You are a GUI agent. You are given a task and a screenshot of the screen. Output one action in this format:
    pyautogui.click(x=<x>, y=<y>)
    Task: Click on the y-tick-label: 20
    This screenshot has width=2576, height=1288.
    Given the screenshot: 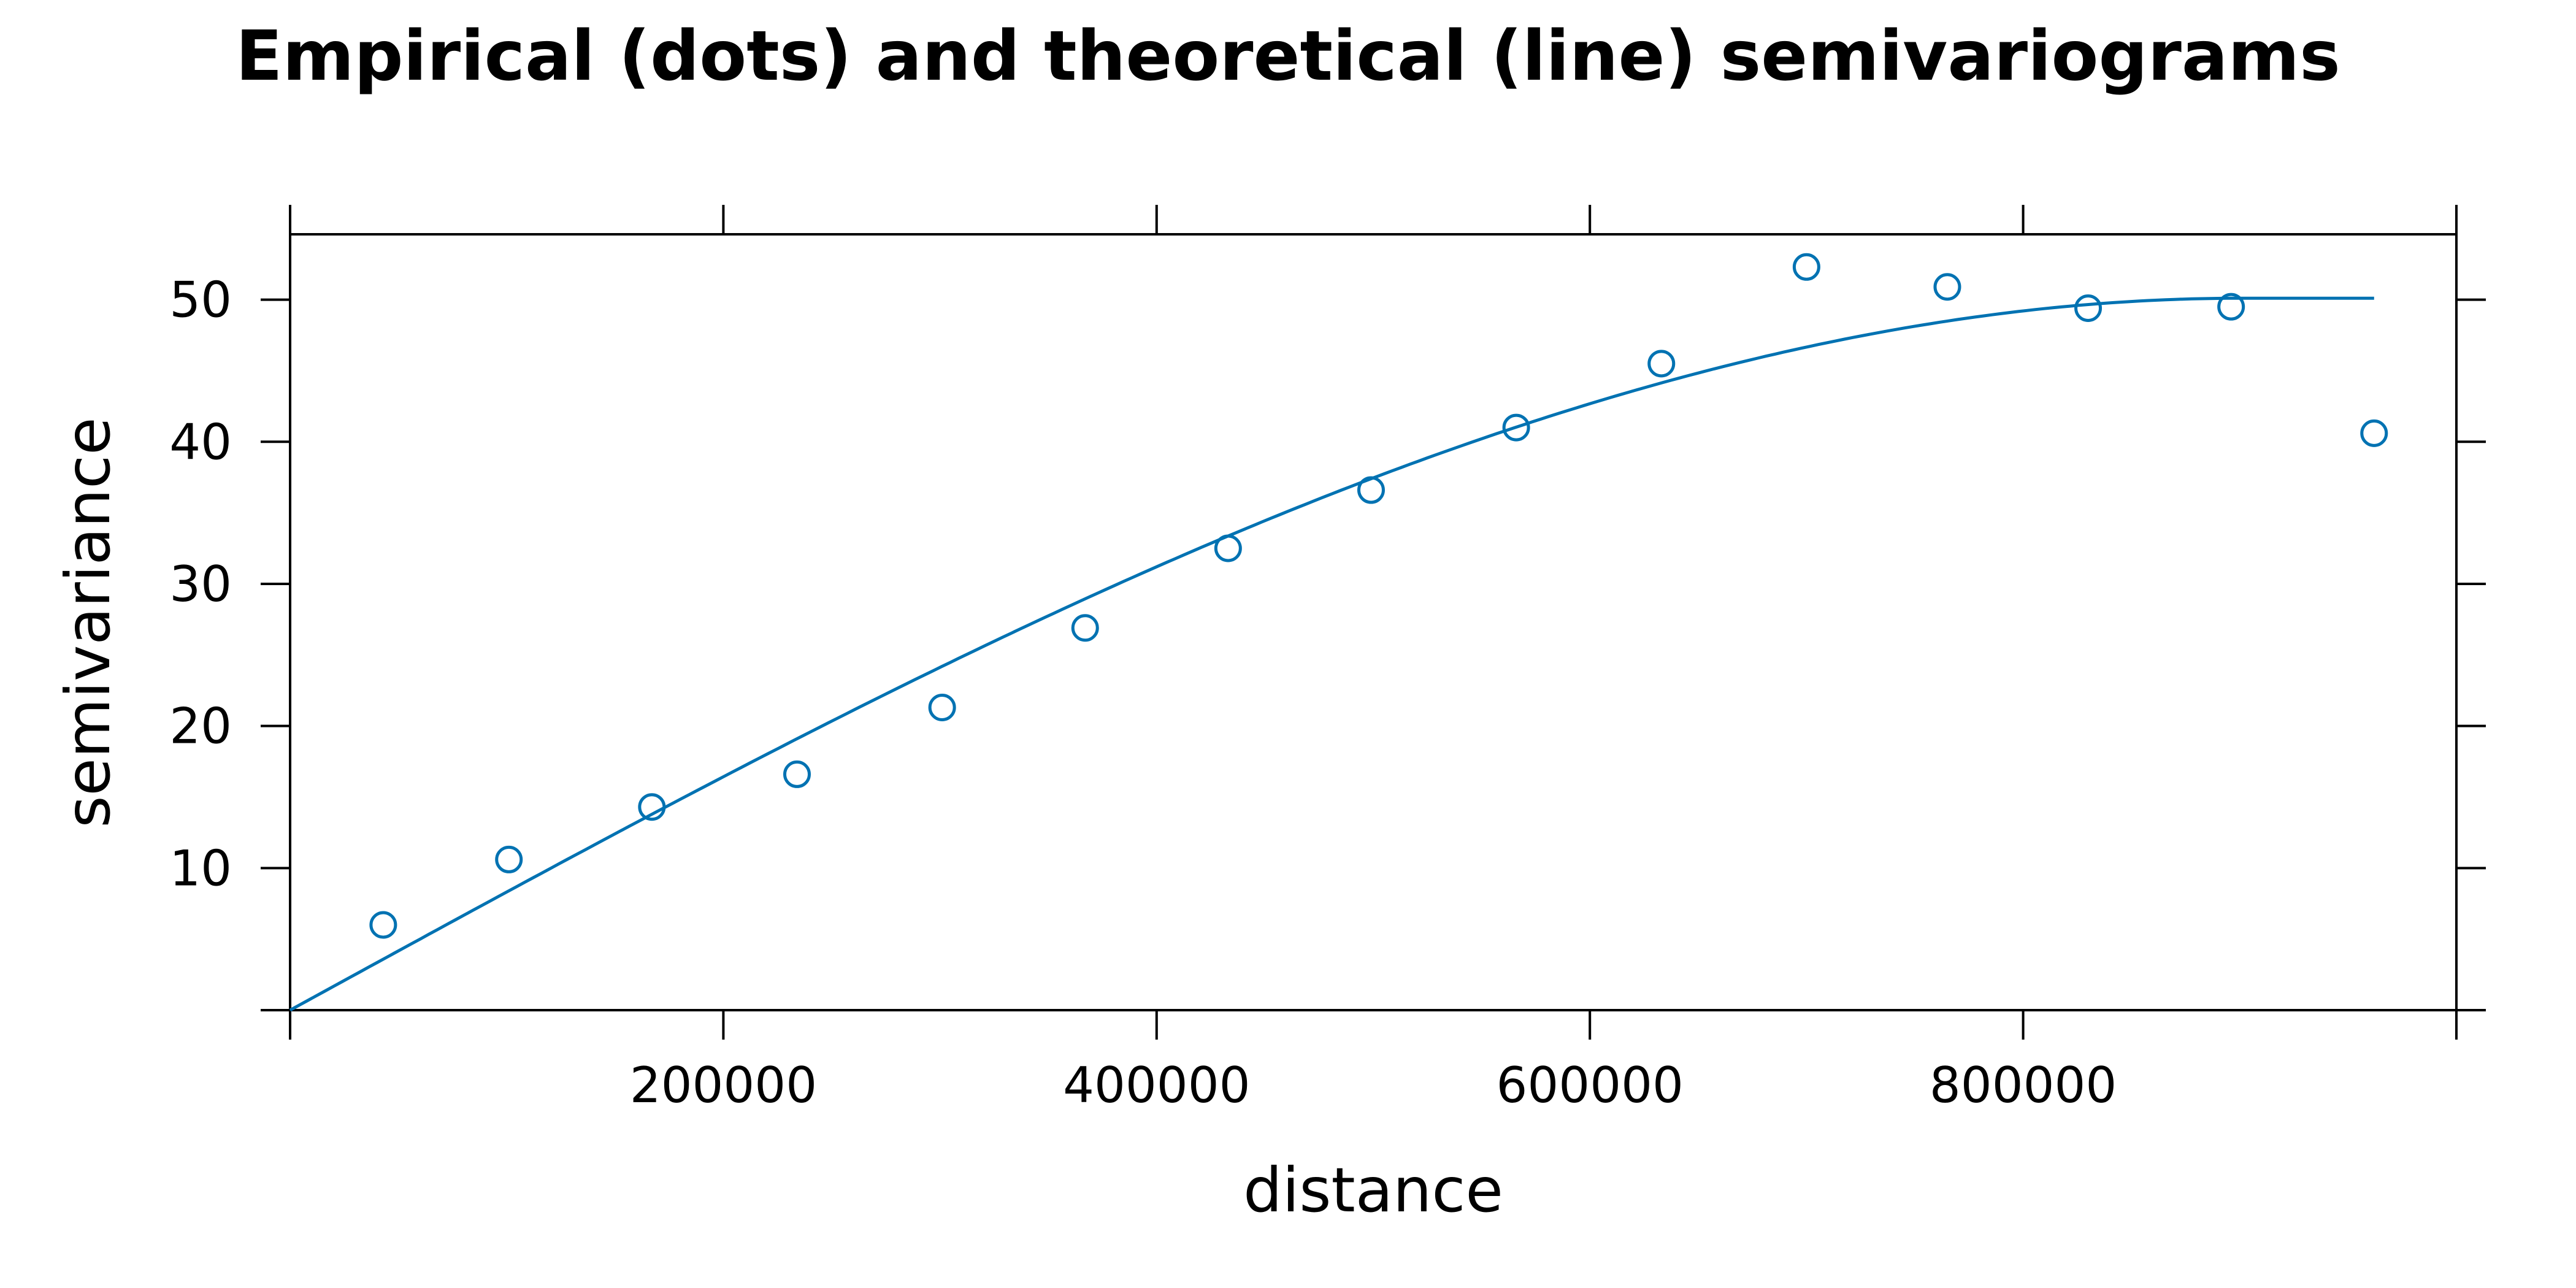 What is the action you would take?
    pyautogui.click(x=200, y=726)
    